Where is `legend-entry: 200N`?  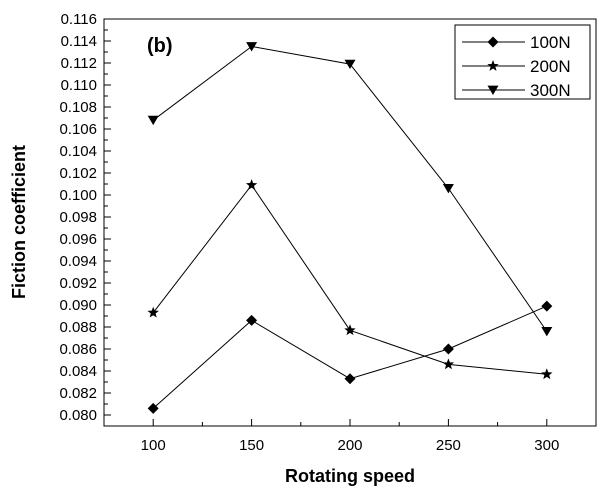
legend-entry: 200N is located at coordinates (516, 66).